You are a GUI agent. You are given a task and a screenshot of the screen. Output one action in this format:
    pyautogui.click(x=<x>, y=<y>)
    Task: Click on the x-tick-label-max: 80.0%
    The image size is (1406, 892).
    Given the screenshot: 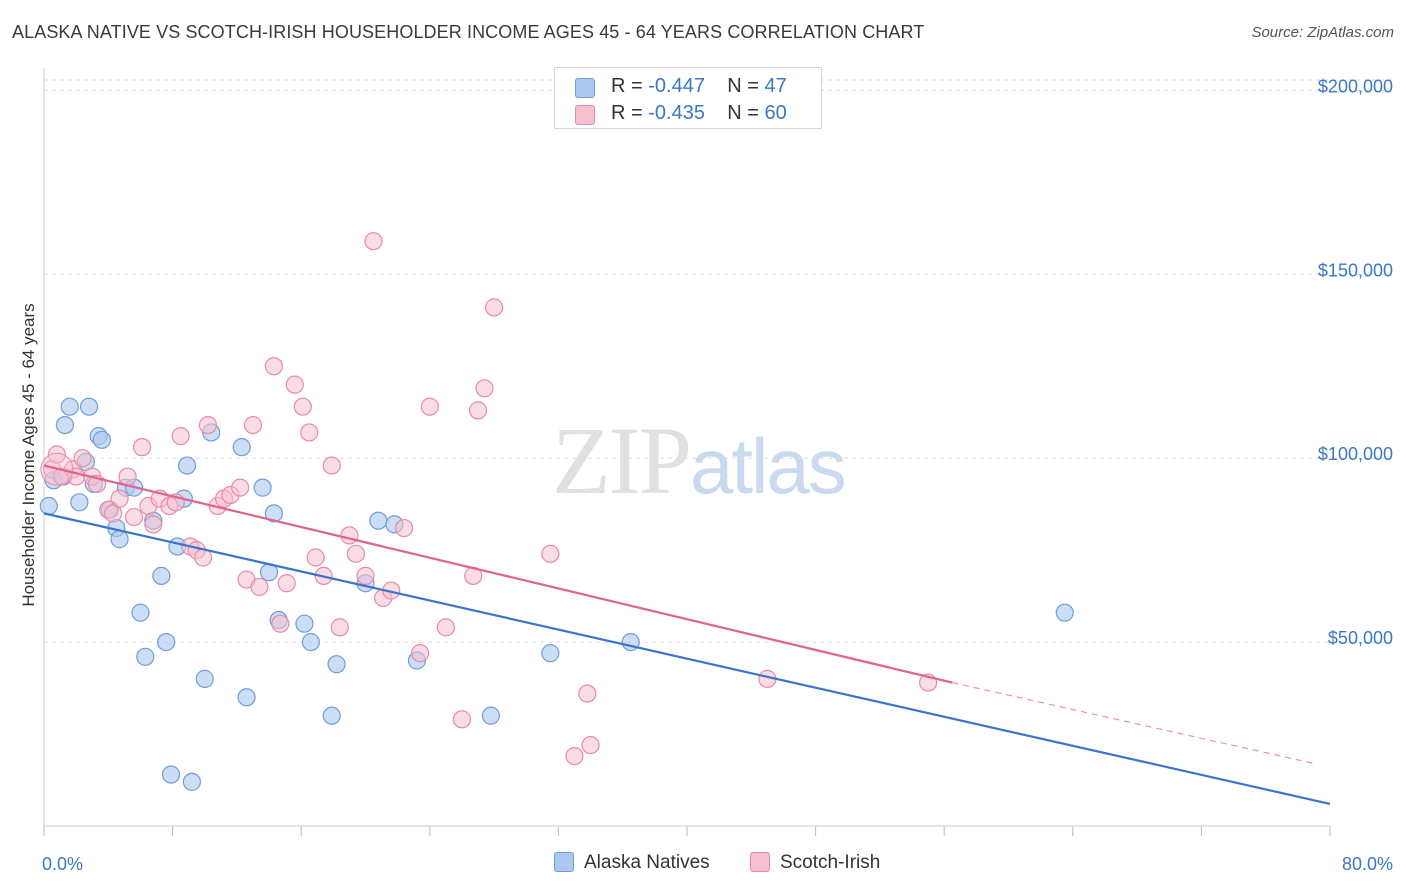 What is the action you would take?
    pyautogui.click(x=1367, y=864)
    